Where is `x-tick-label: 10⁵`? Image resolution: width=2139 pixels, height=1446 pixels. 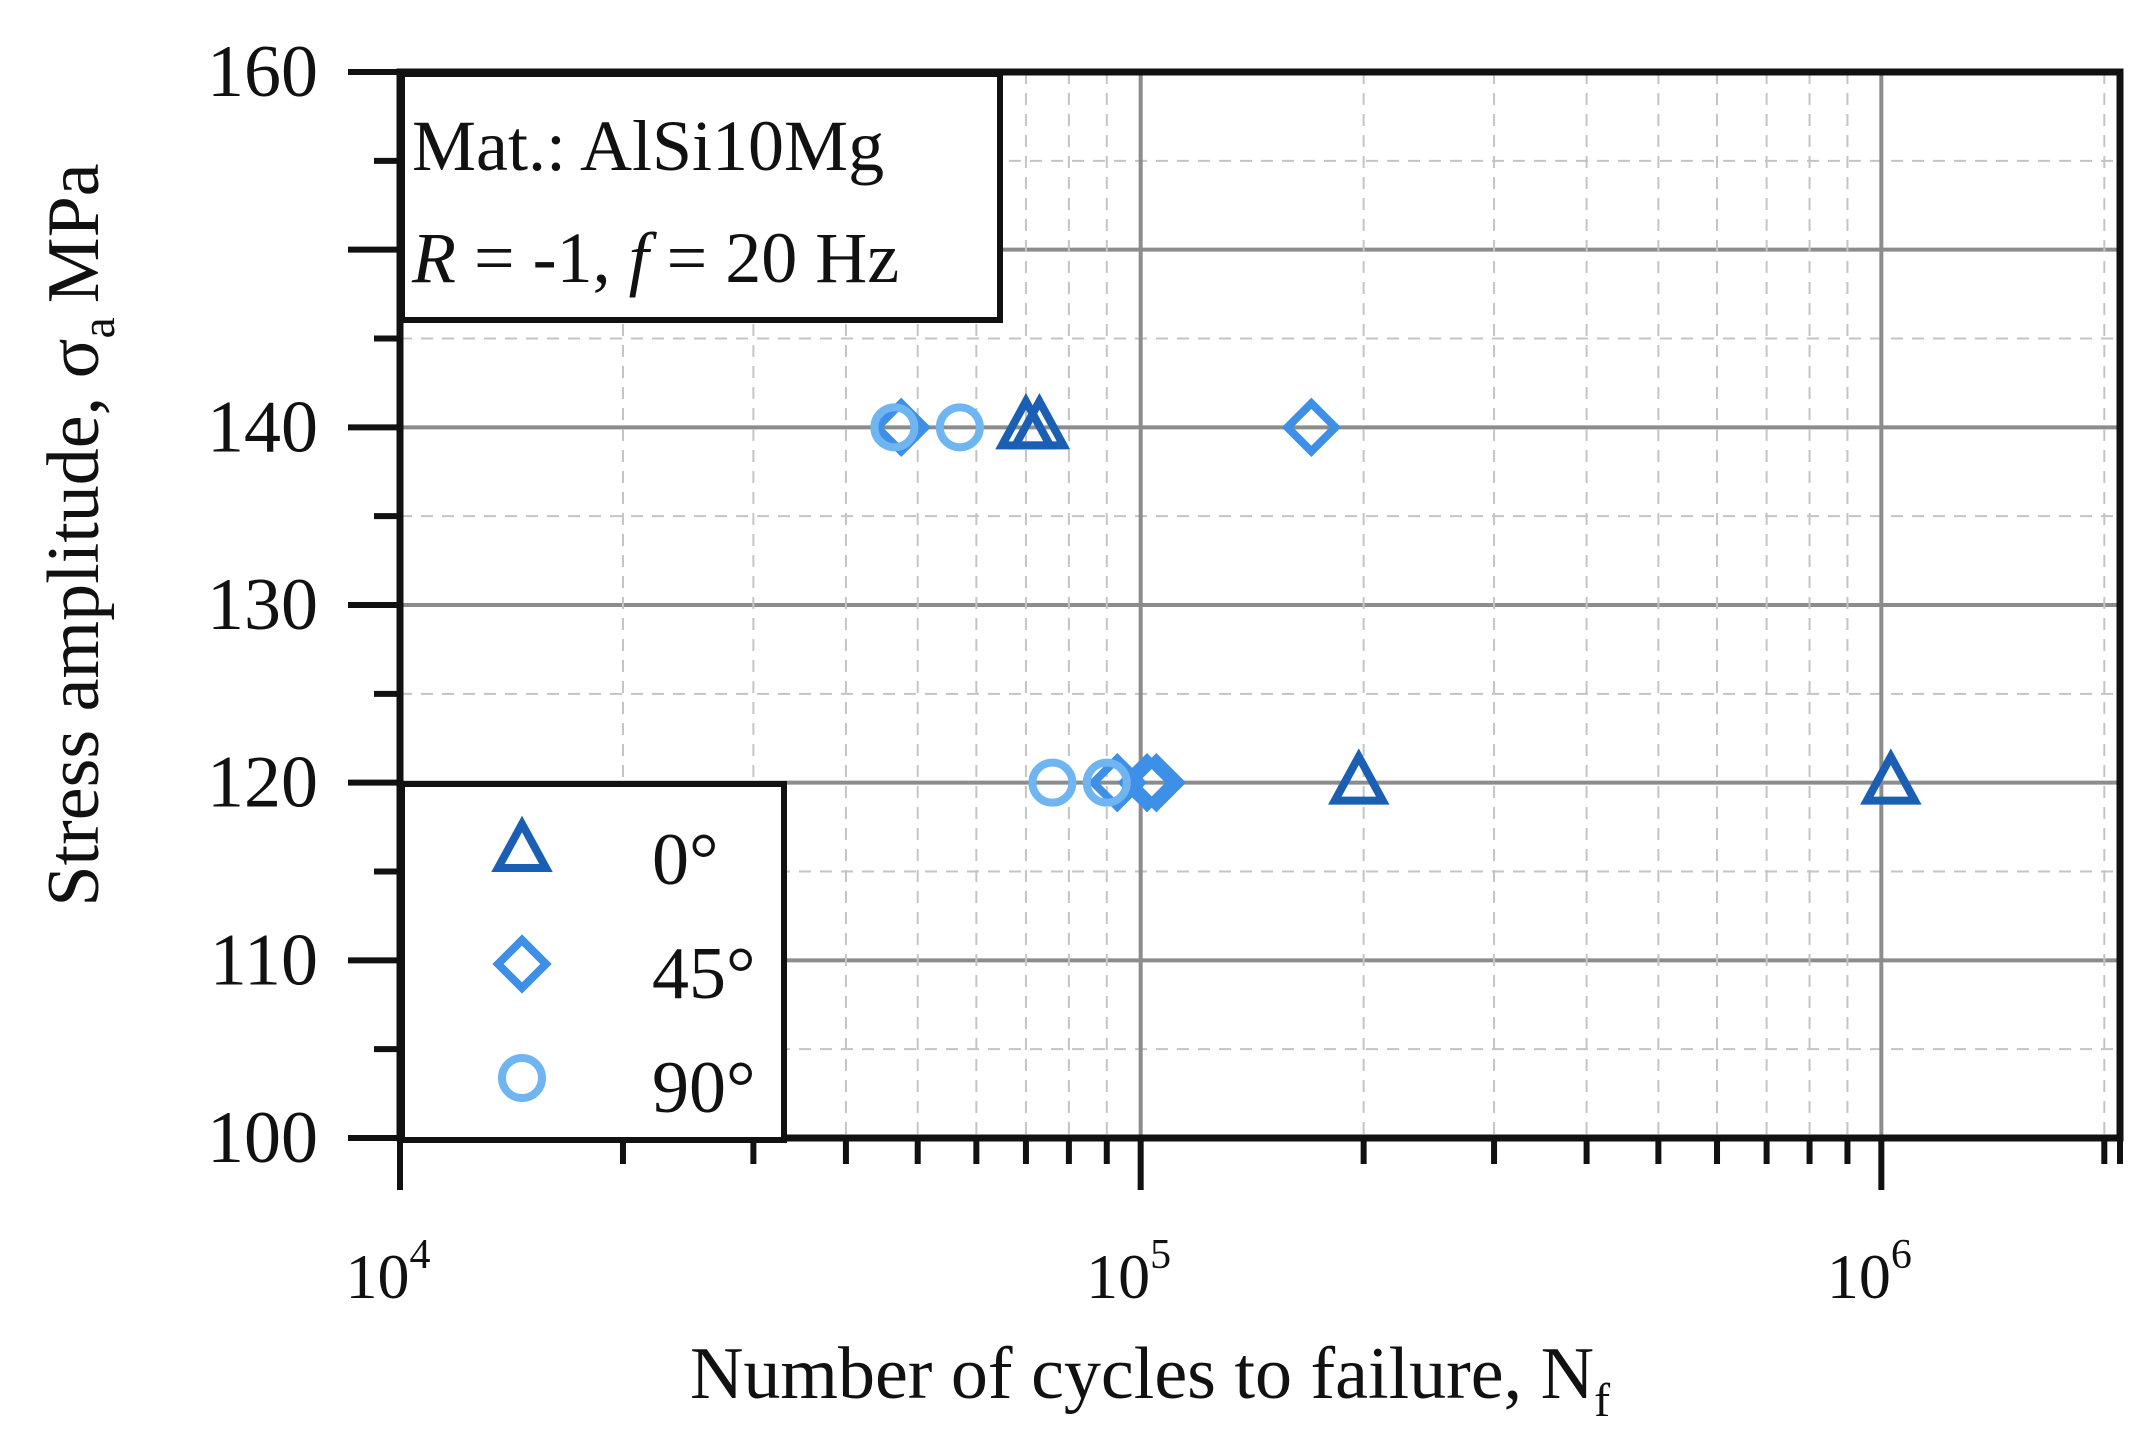
x-tick-label: 10⁵ is located at coordinates (1128, 1272).